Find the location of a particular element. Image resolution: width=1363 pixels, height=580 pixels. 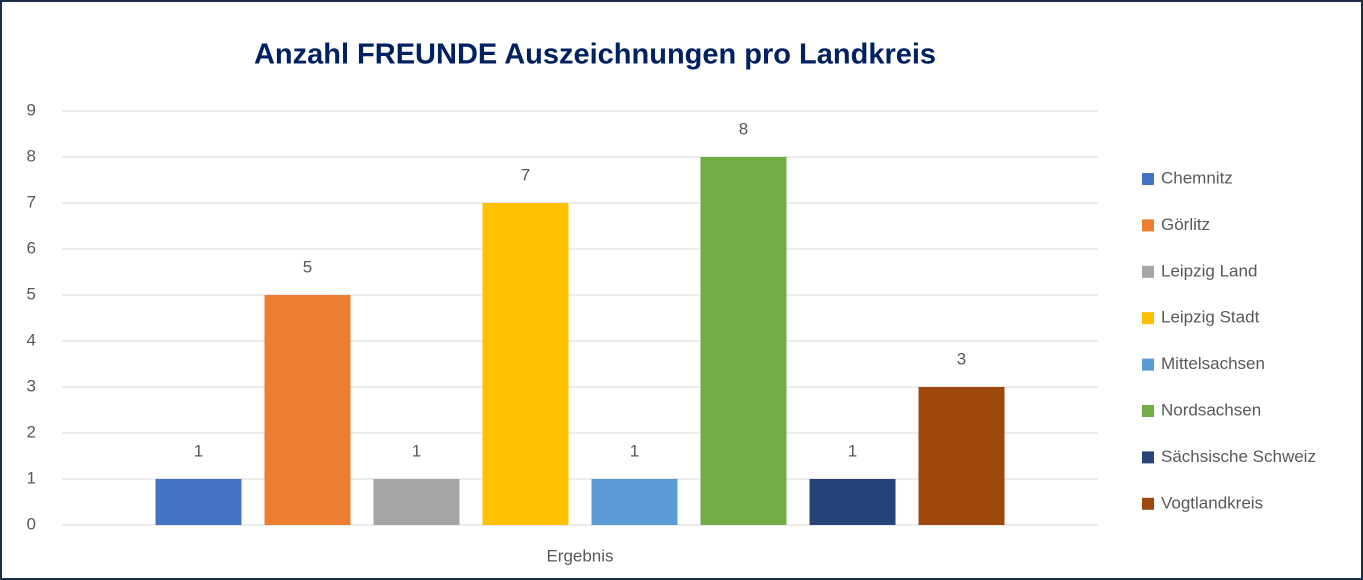

legend-label: Görlitz is located at coordinates (1185, 224).